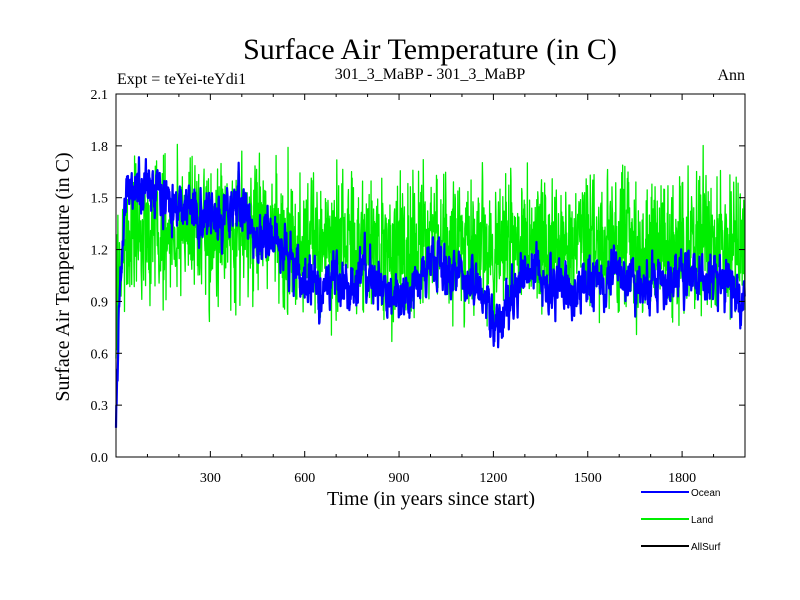 The width and height of the screenshot is (800, 600). Describe the element at coordinates (493, 478) in the screenshot. I see `x-tick-label: 1200` at that location.